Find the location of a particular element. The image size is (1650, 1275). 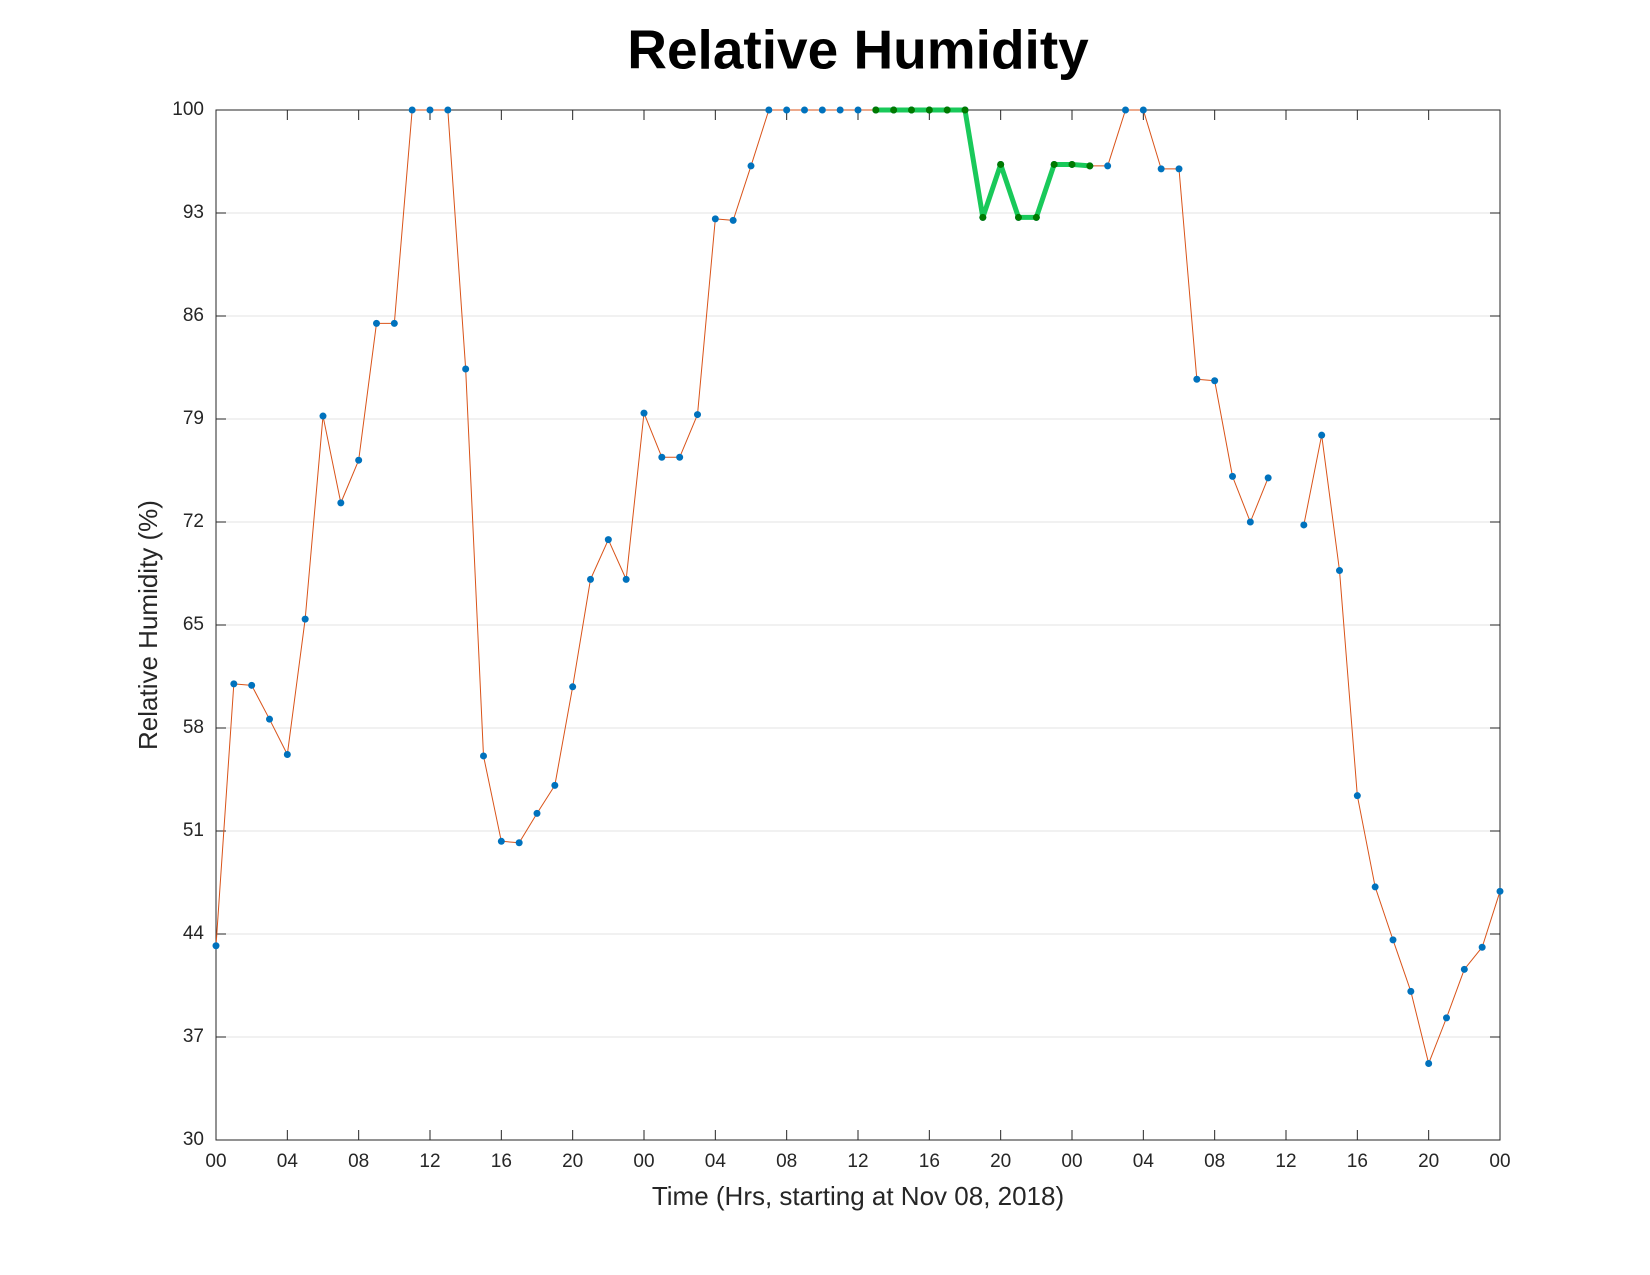

y-tick-label: 72 is located at coordinates (193, 521).